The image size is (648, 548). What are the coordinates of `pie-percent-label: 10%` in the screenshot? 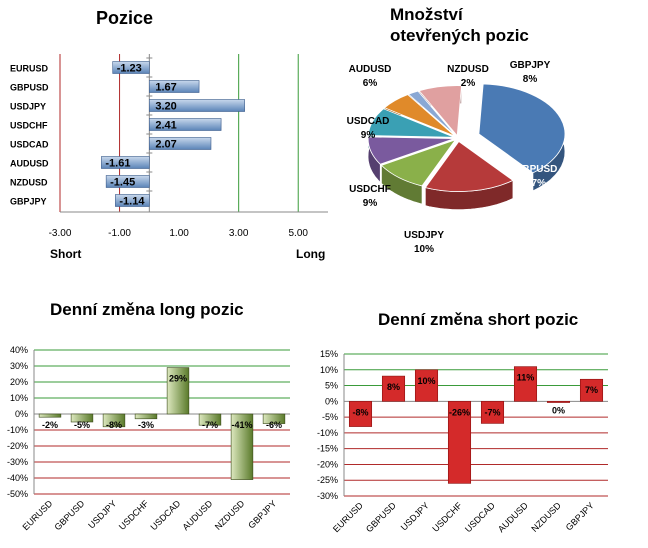 It's located at (424, 249).